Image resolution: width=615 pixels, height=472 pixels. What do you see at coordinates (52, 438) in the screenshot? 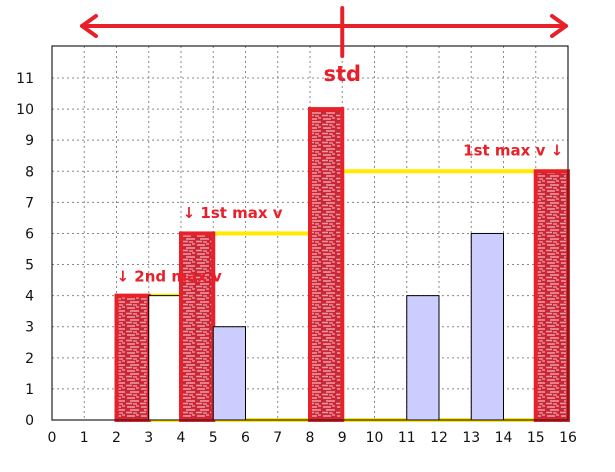
I see `x-tick-label: 0` at bounding box center [52, 438].